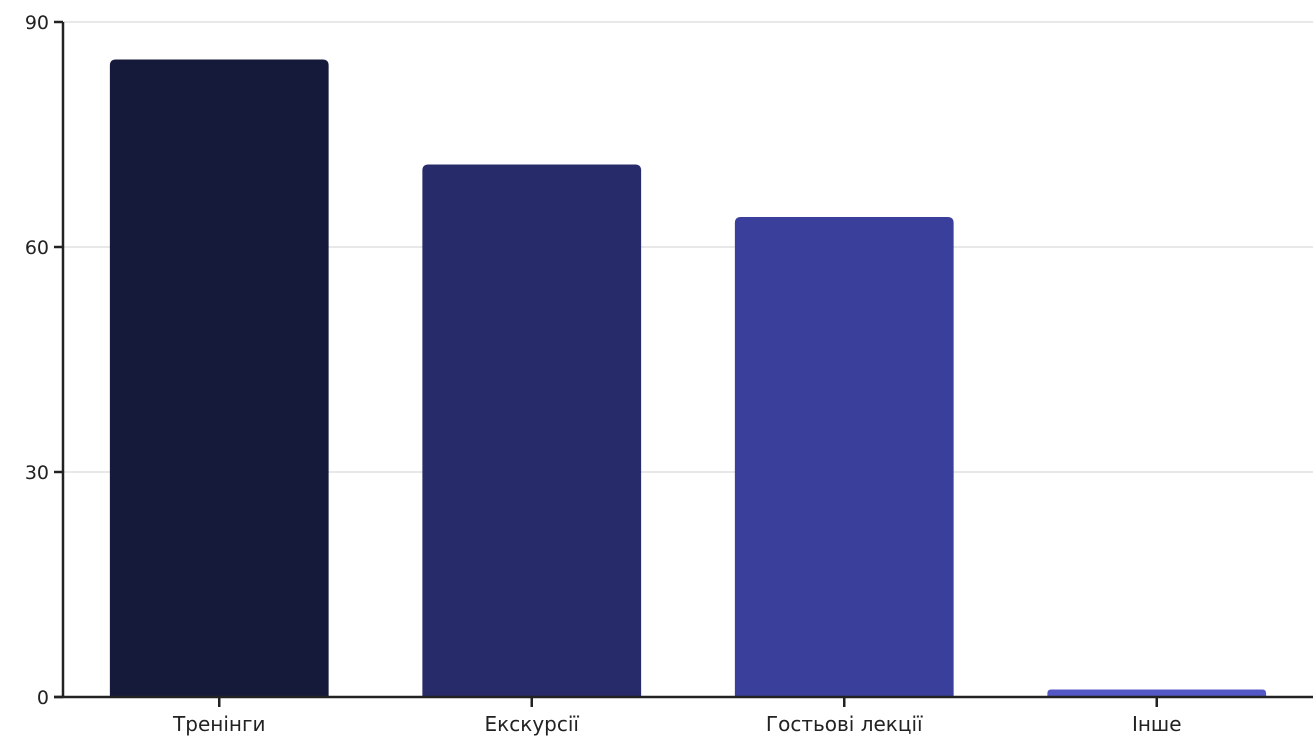  Describe the element at coordinates (532, 724) in the screenshot. I see `x-tick-label: Екскурсії` at that location.